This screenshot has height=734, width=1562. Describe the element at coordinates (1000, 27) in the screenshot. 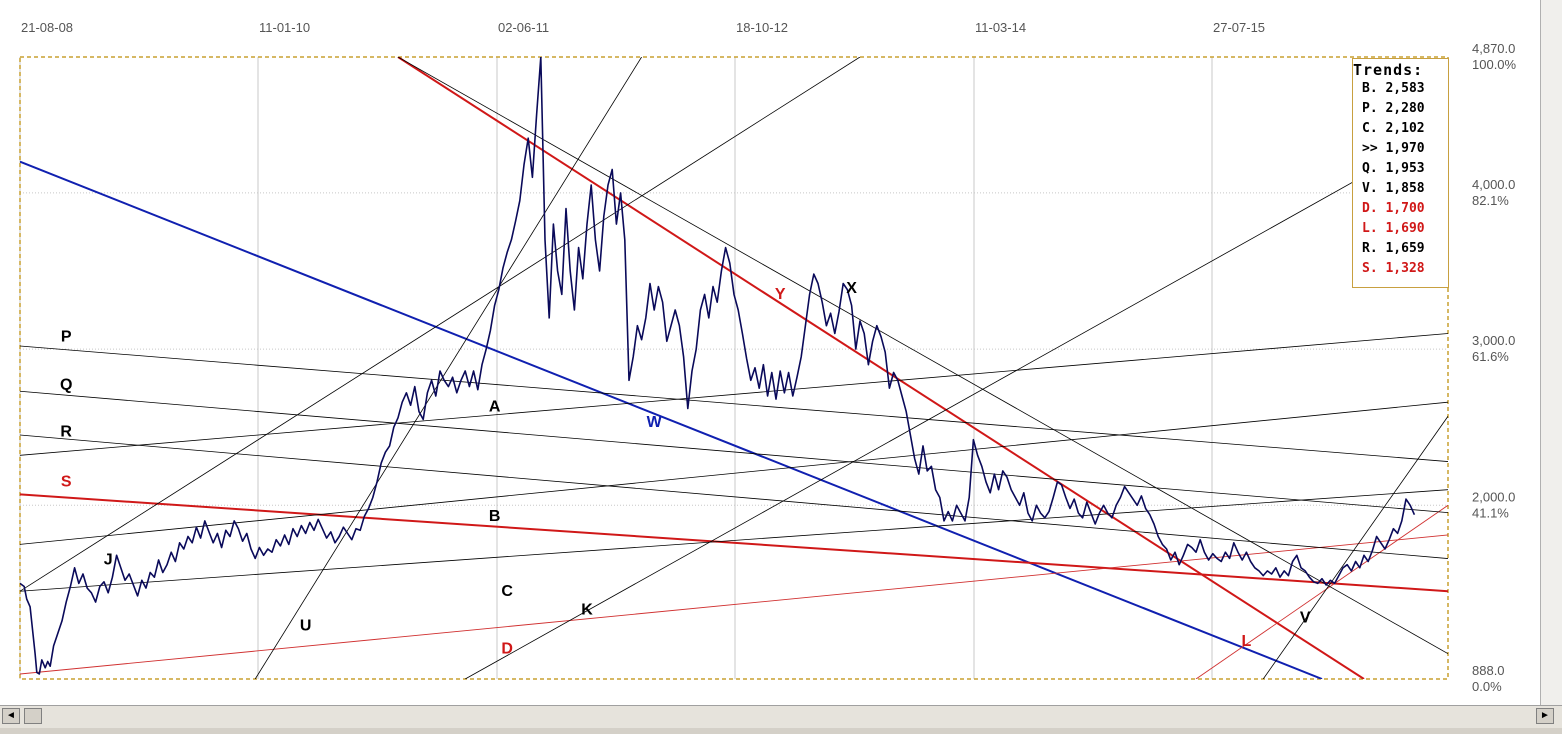

I see `x-tick-label: 11-03-14` at that location.